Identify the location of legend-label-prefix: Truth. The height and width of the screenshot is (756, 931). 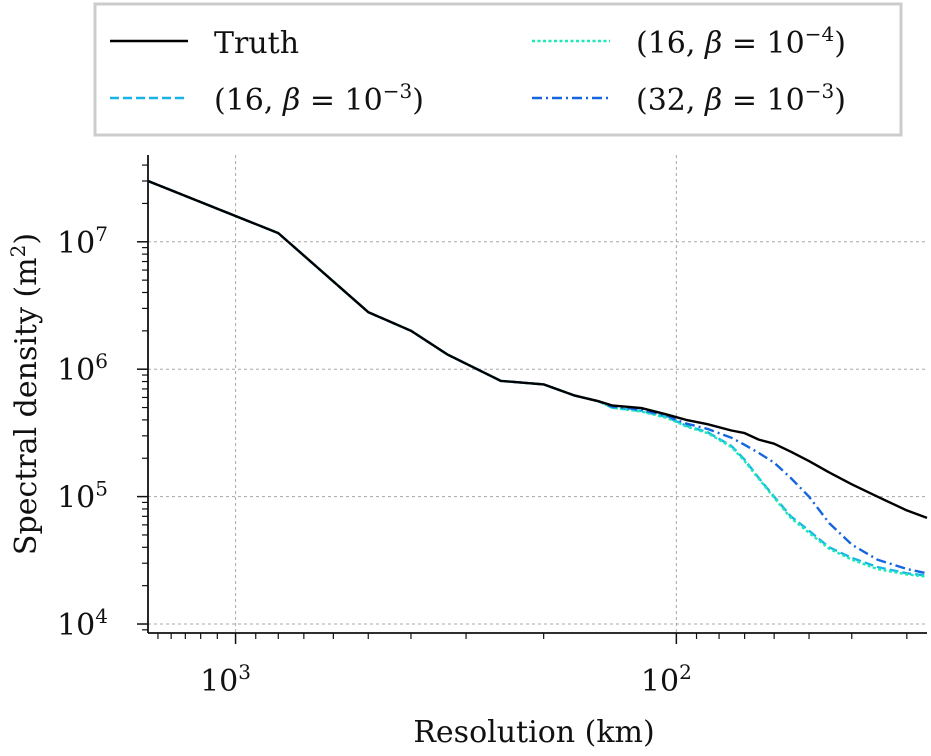
(256, 43).